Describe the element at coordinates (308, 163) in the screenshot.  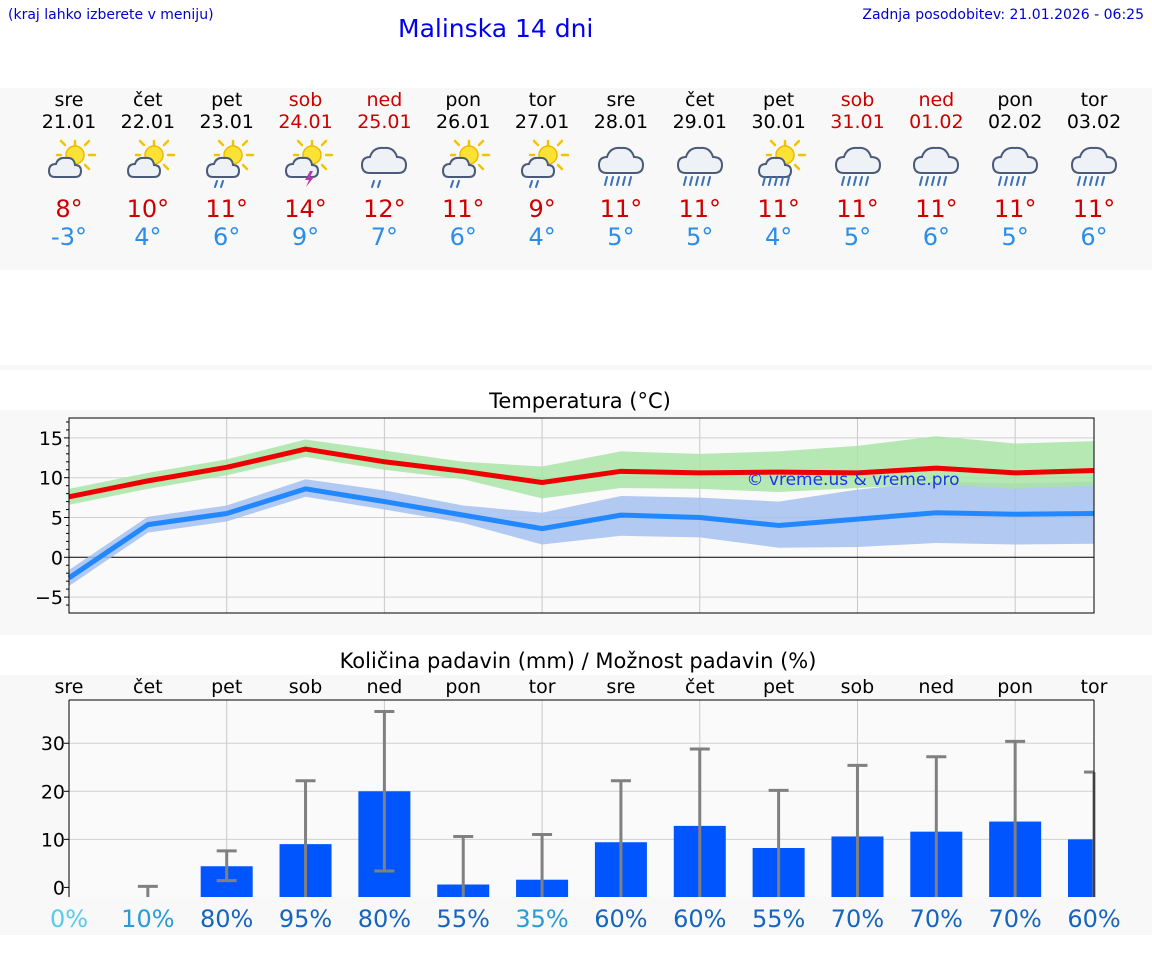
I see `sun-cloud-thunder-icon` at that location.